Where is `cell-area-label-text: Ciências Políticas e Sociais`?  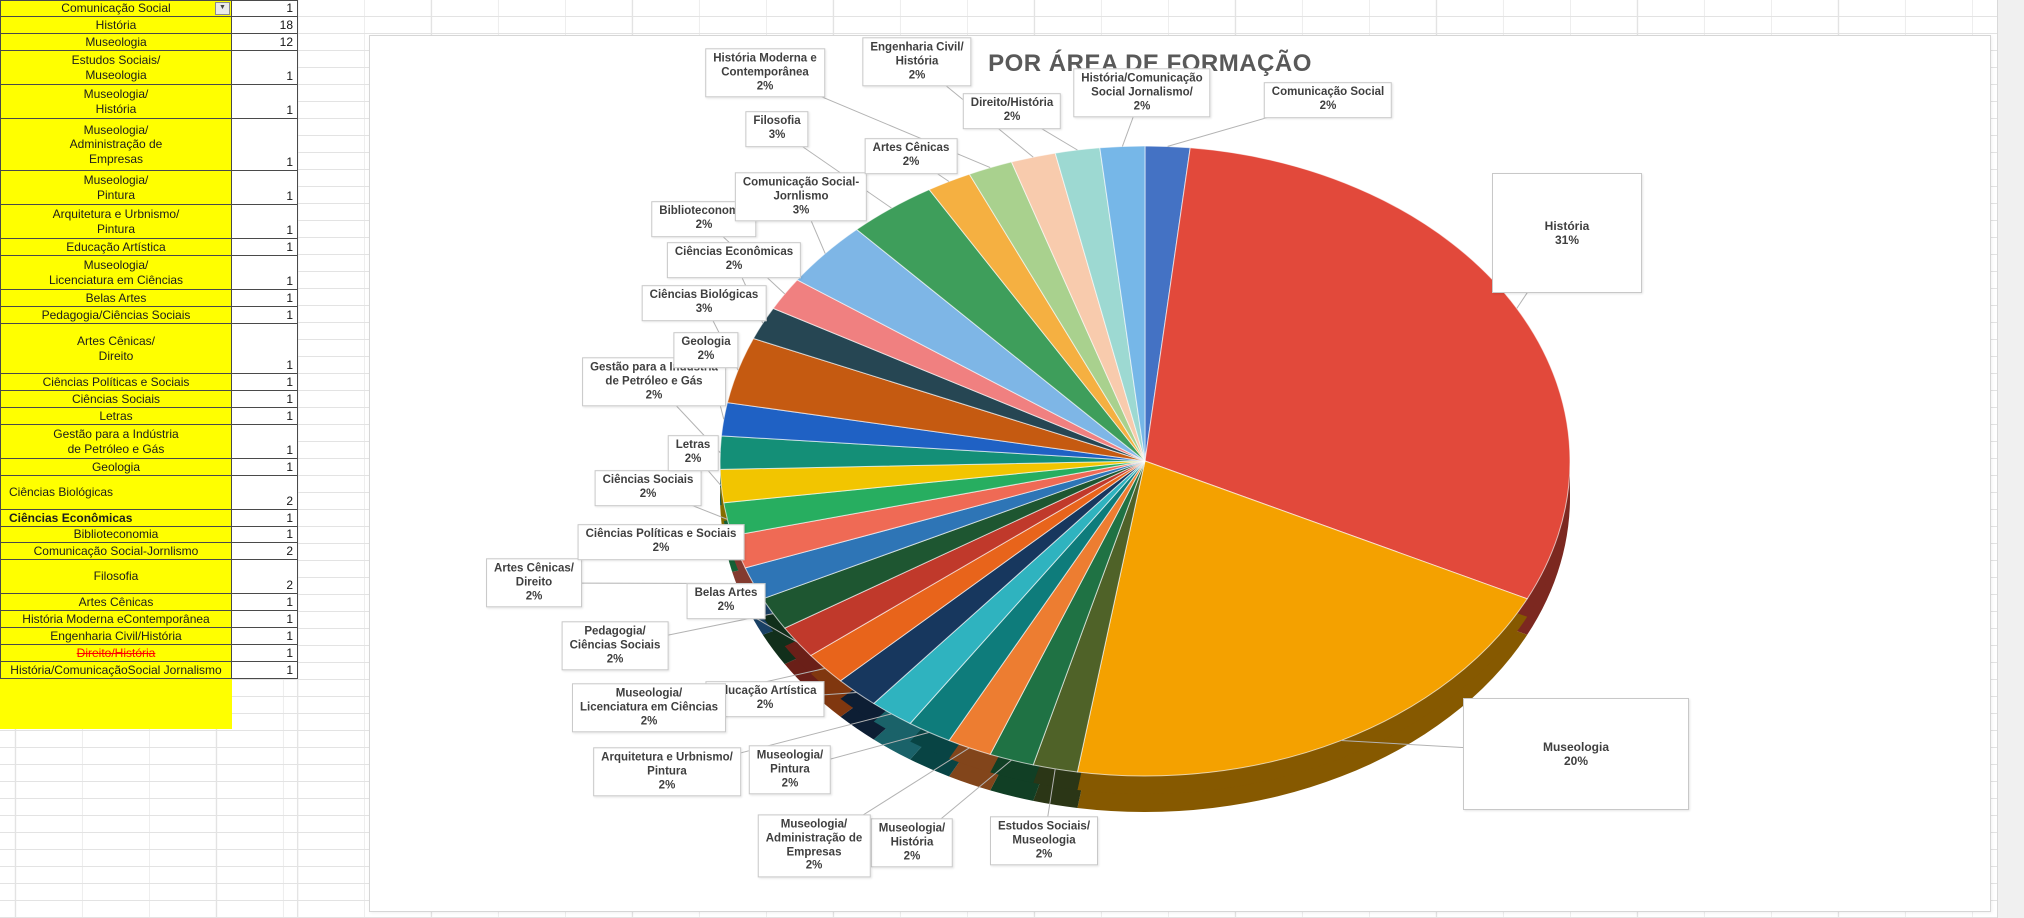
cell-area-label-text: Ciências Políticas e Sociais is located at coordinates (116, 381).